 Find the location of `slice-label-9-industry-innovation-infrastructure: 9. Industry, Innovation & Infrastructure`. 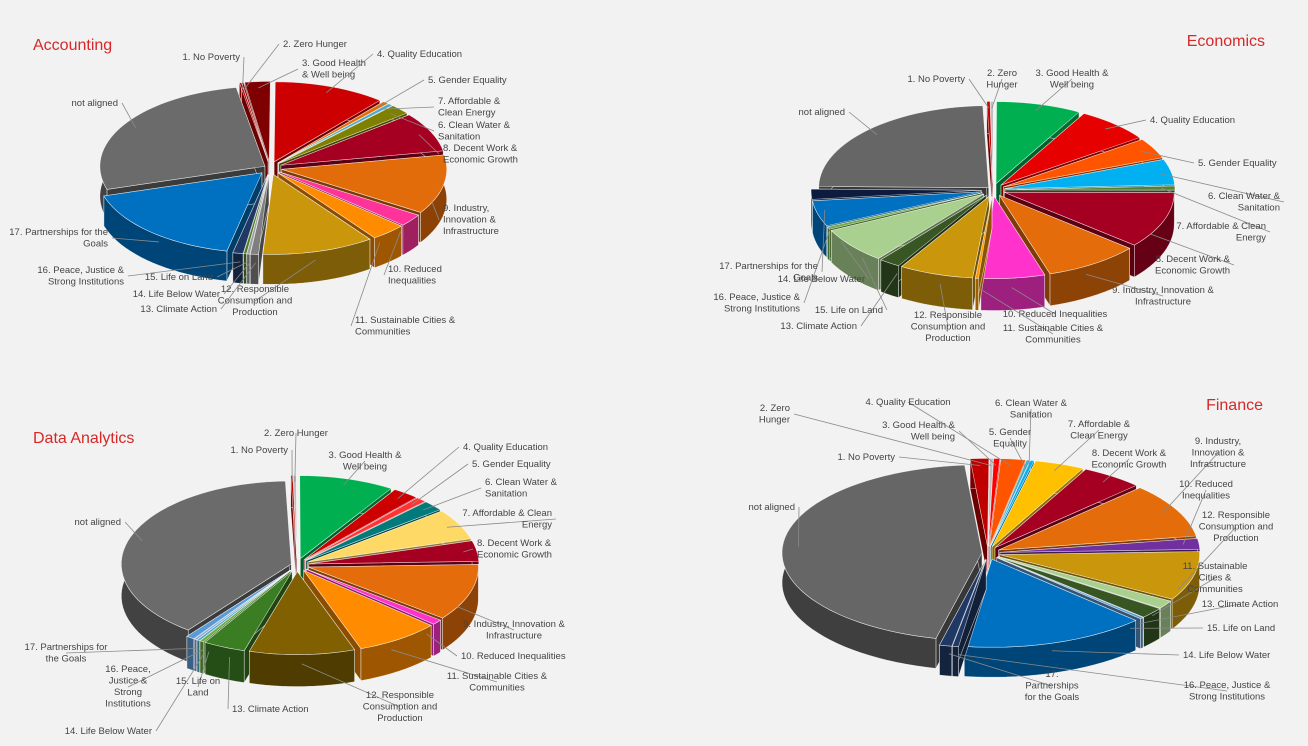

slice-label-9-industry-innovation-infrastructure: 9. Industry, Innovation & Infrastructure is located at coordinates (1218, 453).